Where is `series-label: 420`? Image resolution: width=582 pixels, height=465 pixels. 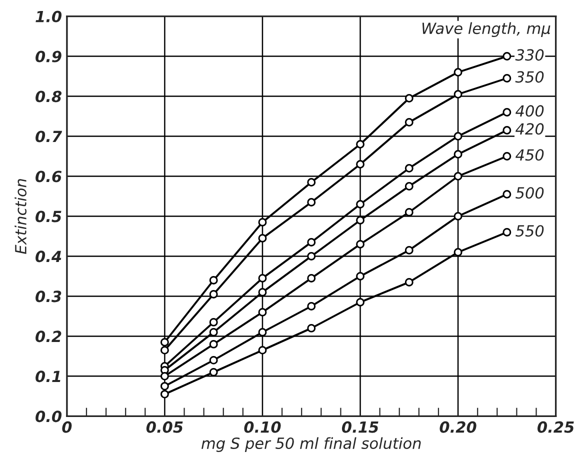 series-label: 420 is located at coordinates (530, 129).